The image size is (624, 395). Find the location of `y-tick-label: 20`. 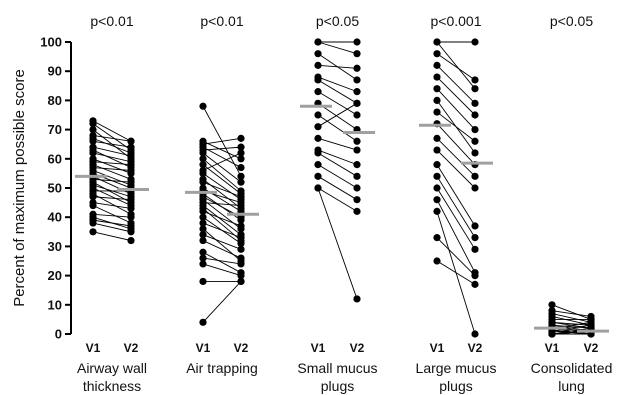

y-tick-label: 20 is located at coordinates (55, 275).